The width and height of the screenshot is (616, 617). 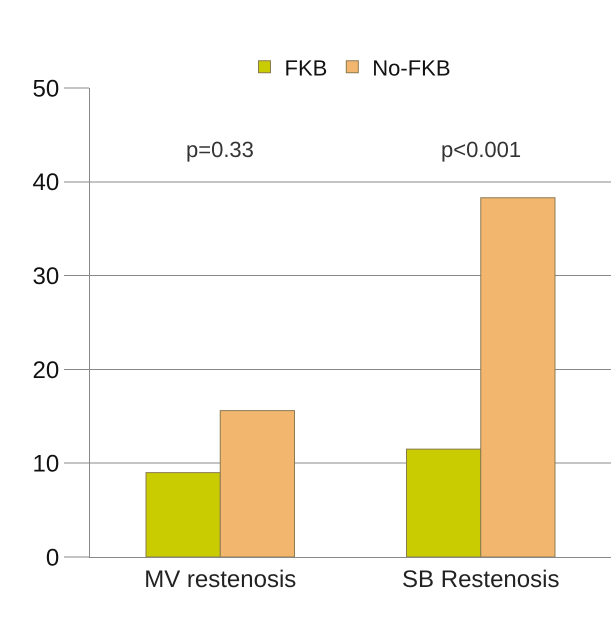 What do you see at coordinates (220, 579) in the screenshot?
I see `x-tick-label: MV restenosis` at bounding box center [220, 579].